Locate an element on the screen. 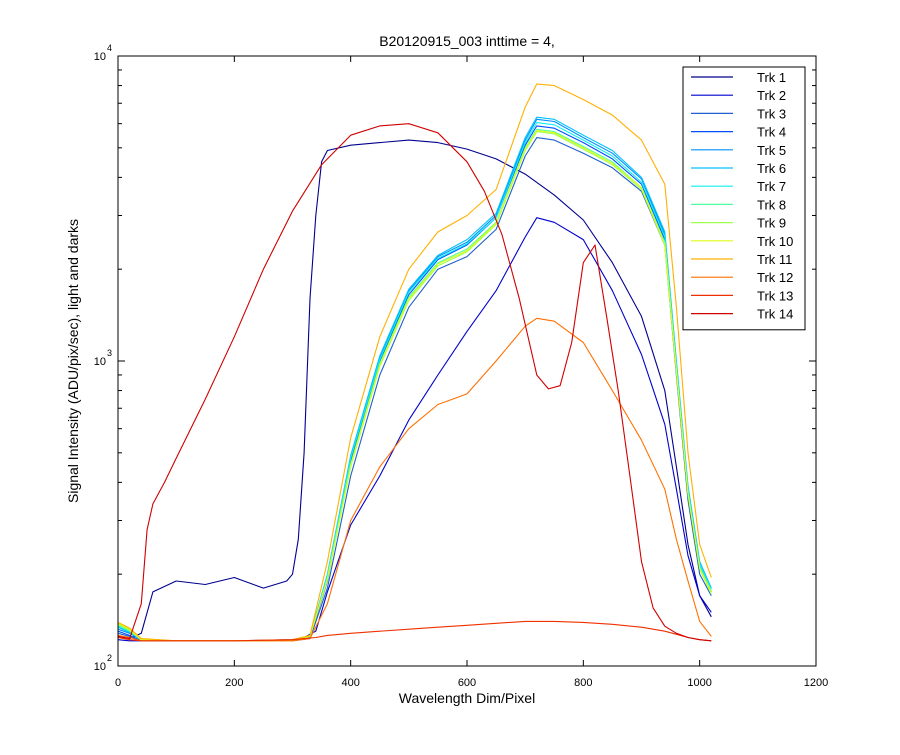 Image resolution: width=900 pixels, height=755 pixels. y-tick-label-exponent: 4 is located at coordinates (109, 48).